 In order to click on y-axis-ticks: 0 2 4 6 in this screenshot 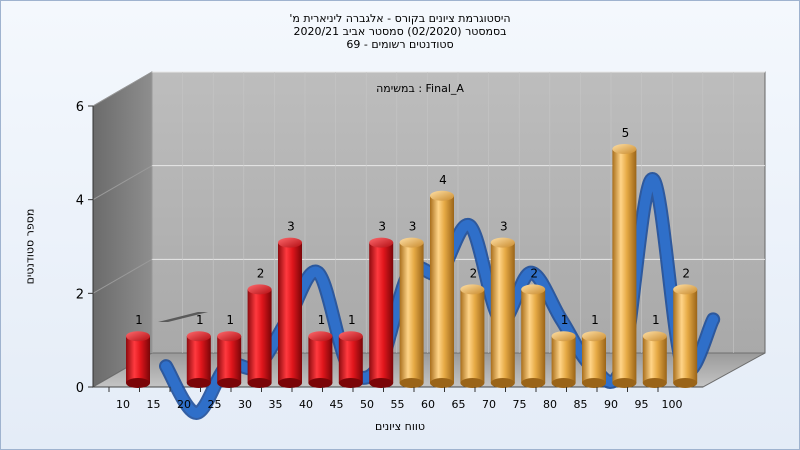, I will do `click(84, 248)`.